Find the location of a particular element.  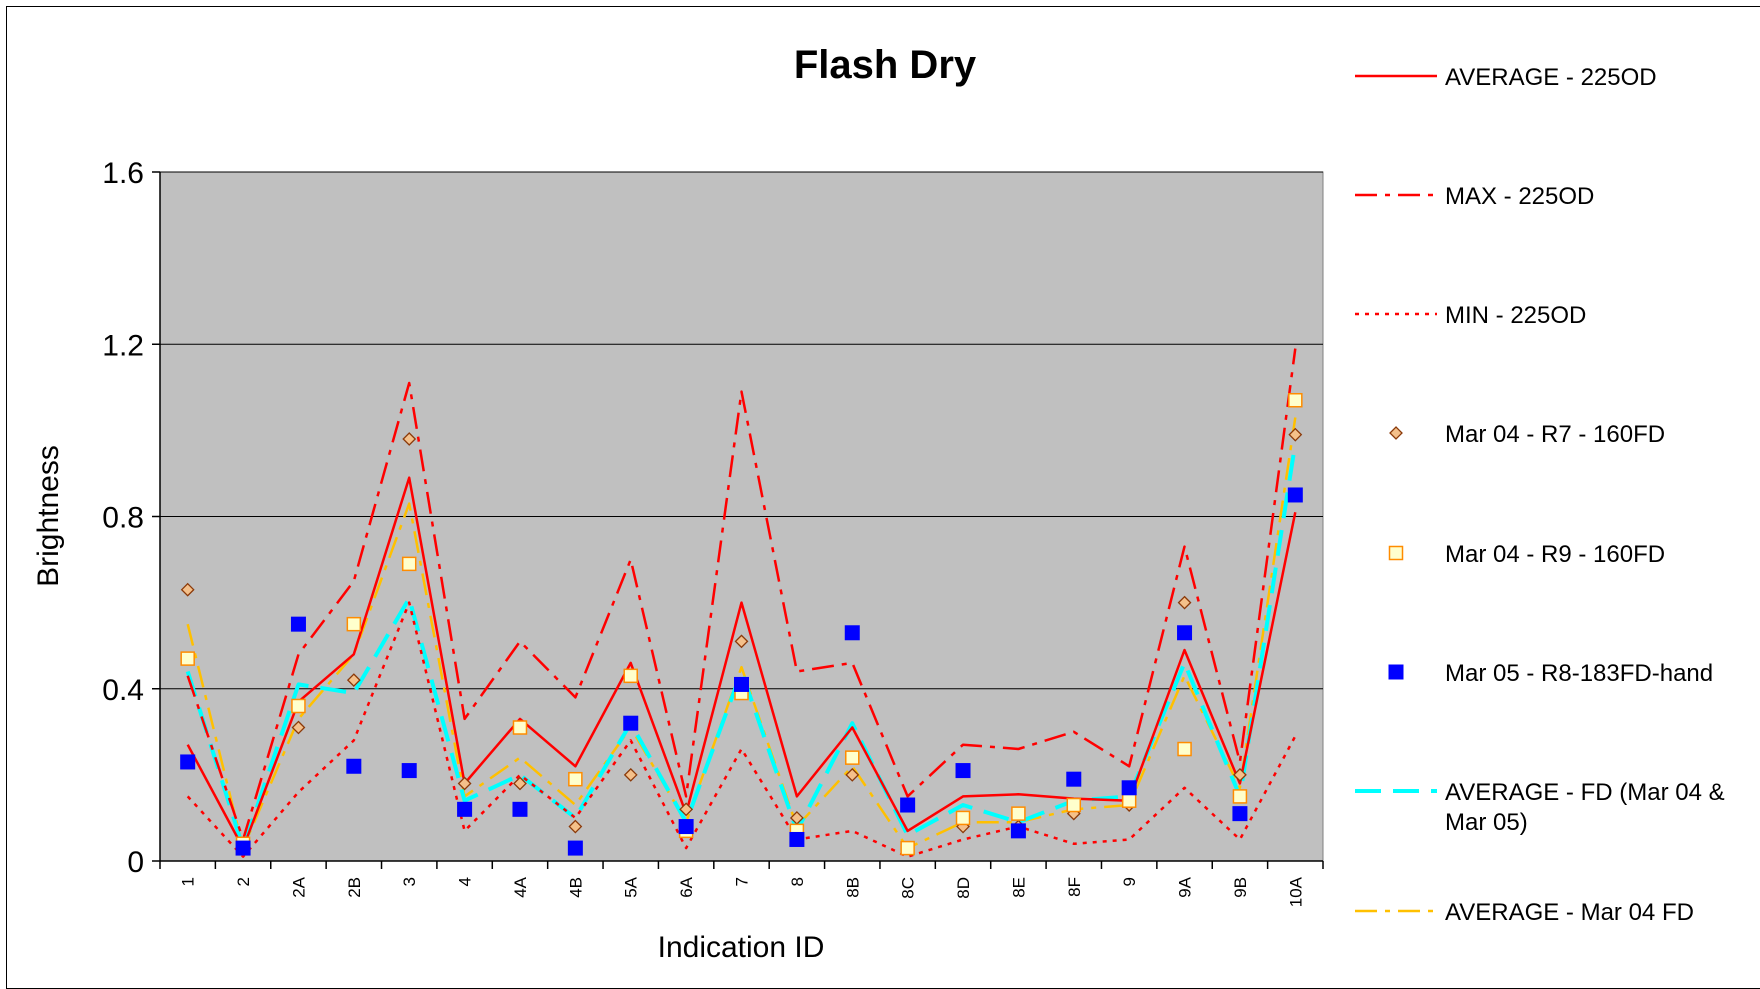

chart-title: Flash Dry is located at coordinates (885, 65).